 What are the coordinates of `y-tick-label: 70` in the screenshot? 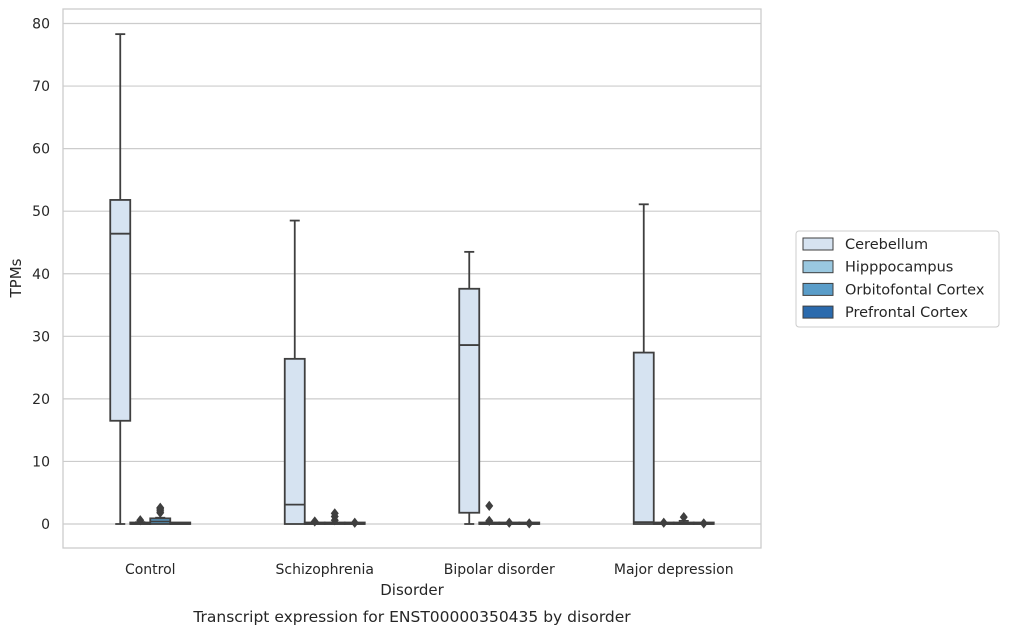 It's located at (41, 87).